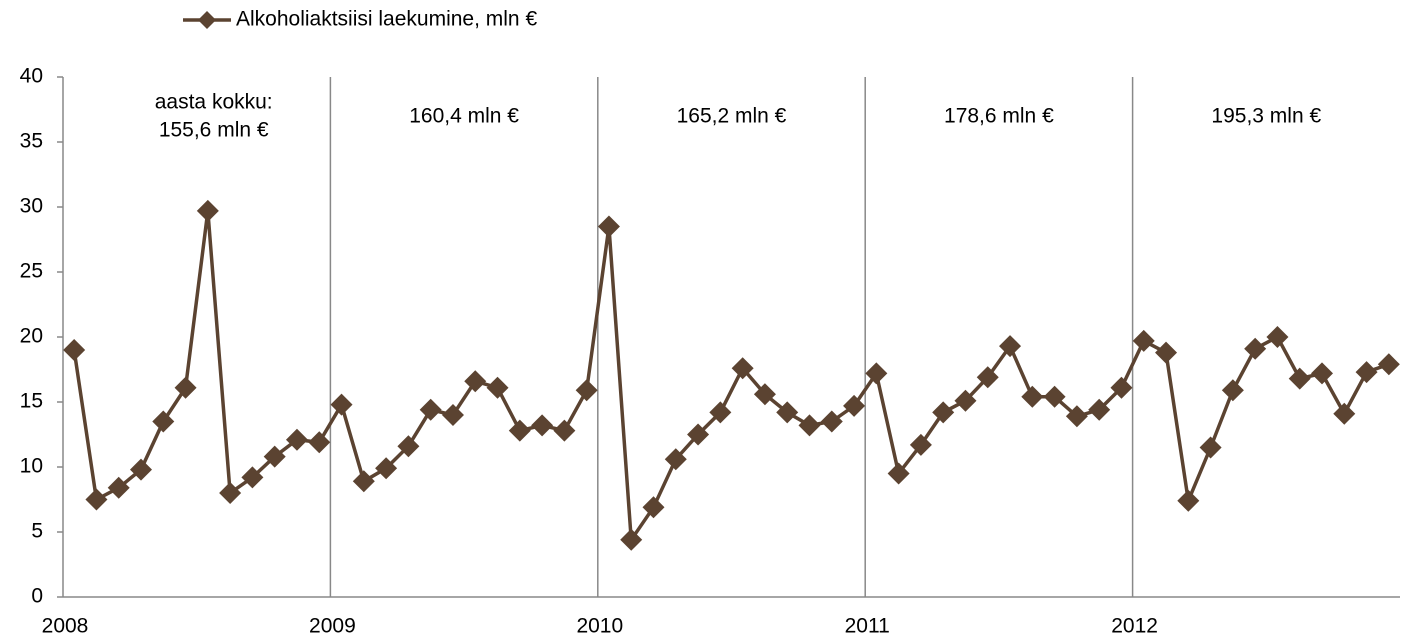  Describe the element at coordinates (464, 116) in the screenshot. I see `annotation: 160,4 mln €` at that location.